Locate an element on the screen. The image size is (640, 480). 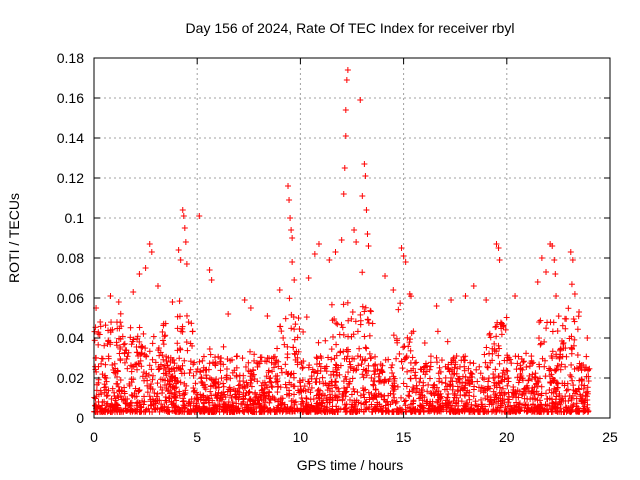
y-tick-label: 0.18 is located at coordinates (70, 58).